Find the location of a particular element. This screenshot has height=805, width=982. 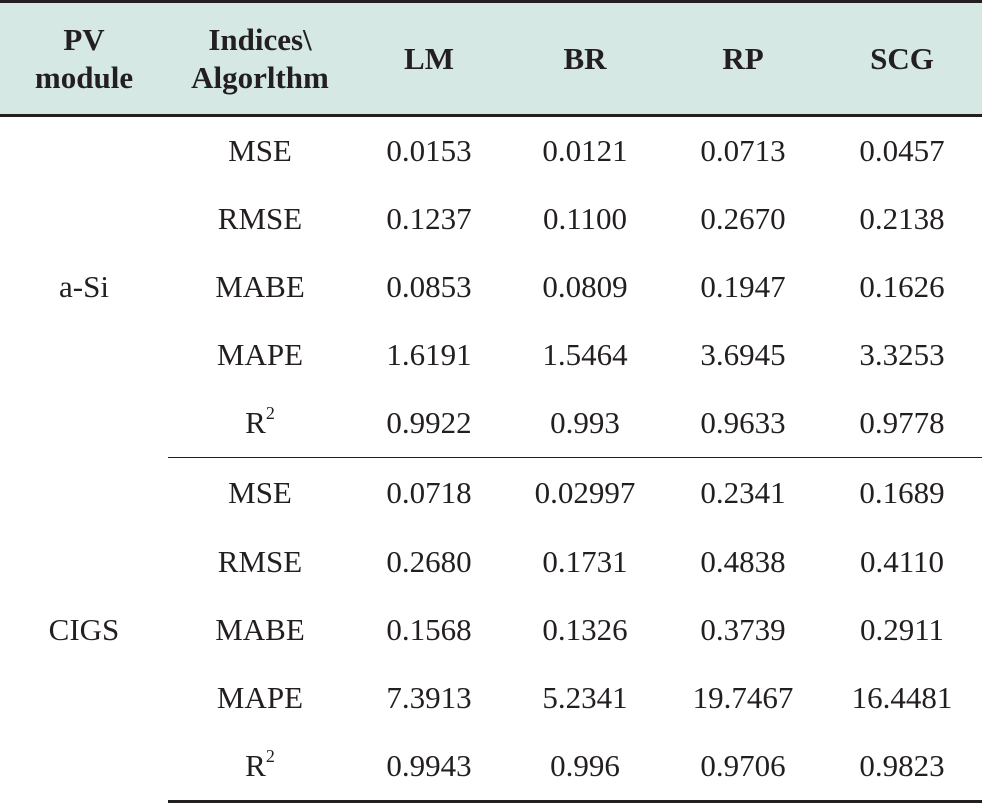

value-cell: 0.2680 is located at coordinates (429, 561).